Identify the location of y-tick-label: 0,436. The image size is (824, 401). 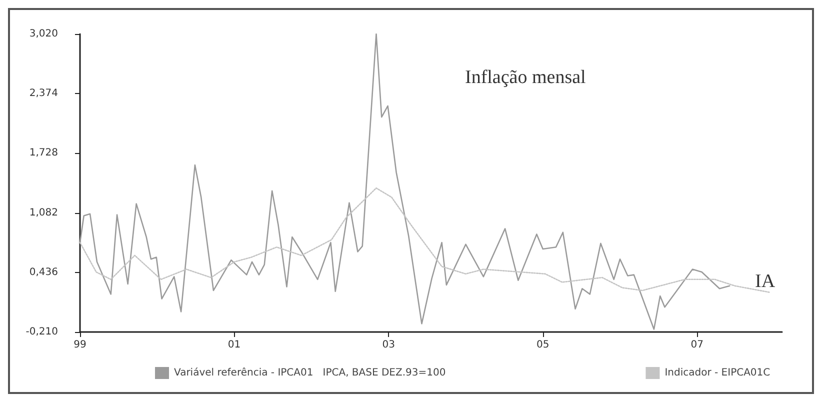
(43, 272).